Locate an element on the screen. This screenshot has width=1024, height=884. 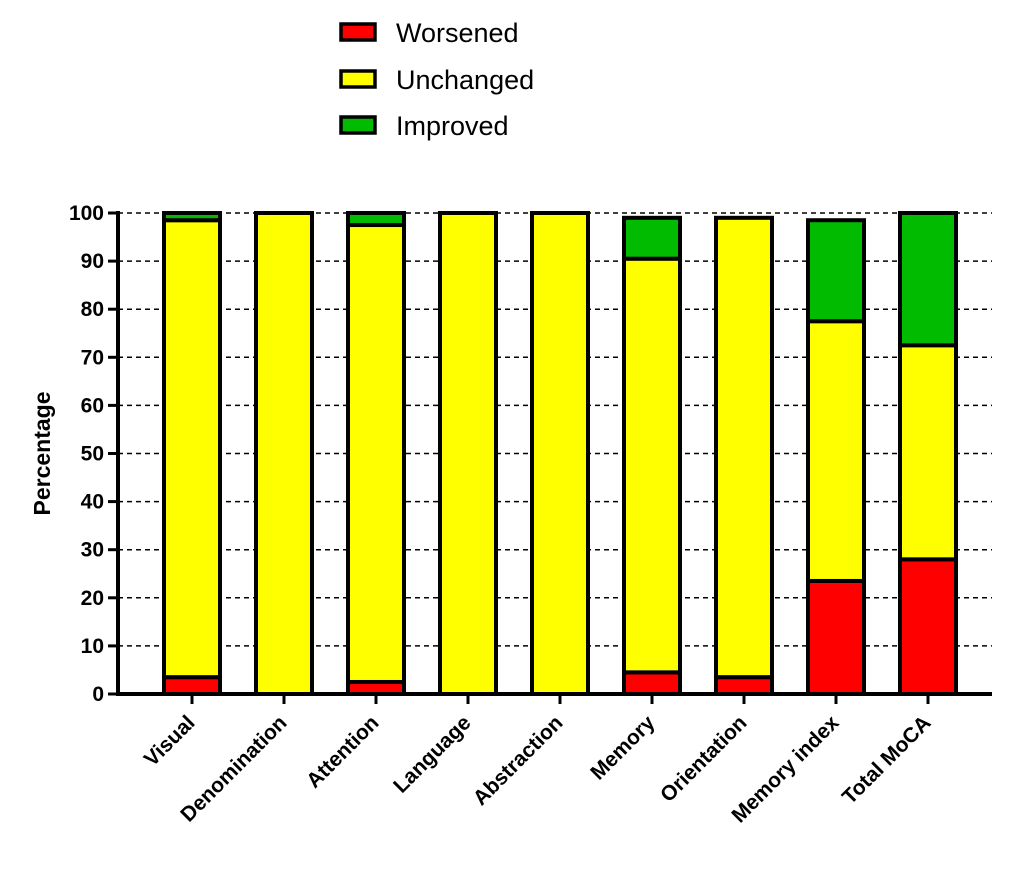
bar-stack-abstraction is located at coordinates (560, 453).